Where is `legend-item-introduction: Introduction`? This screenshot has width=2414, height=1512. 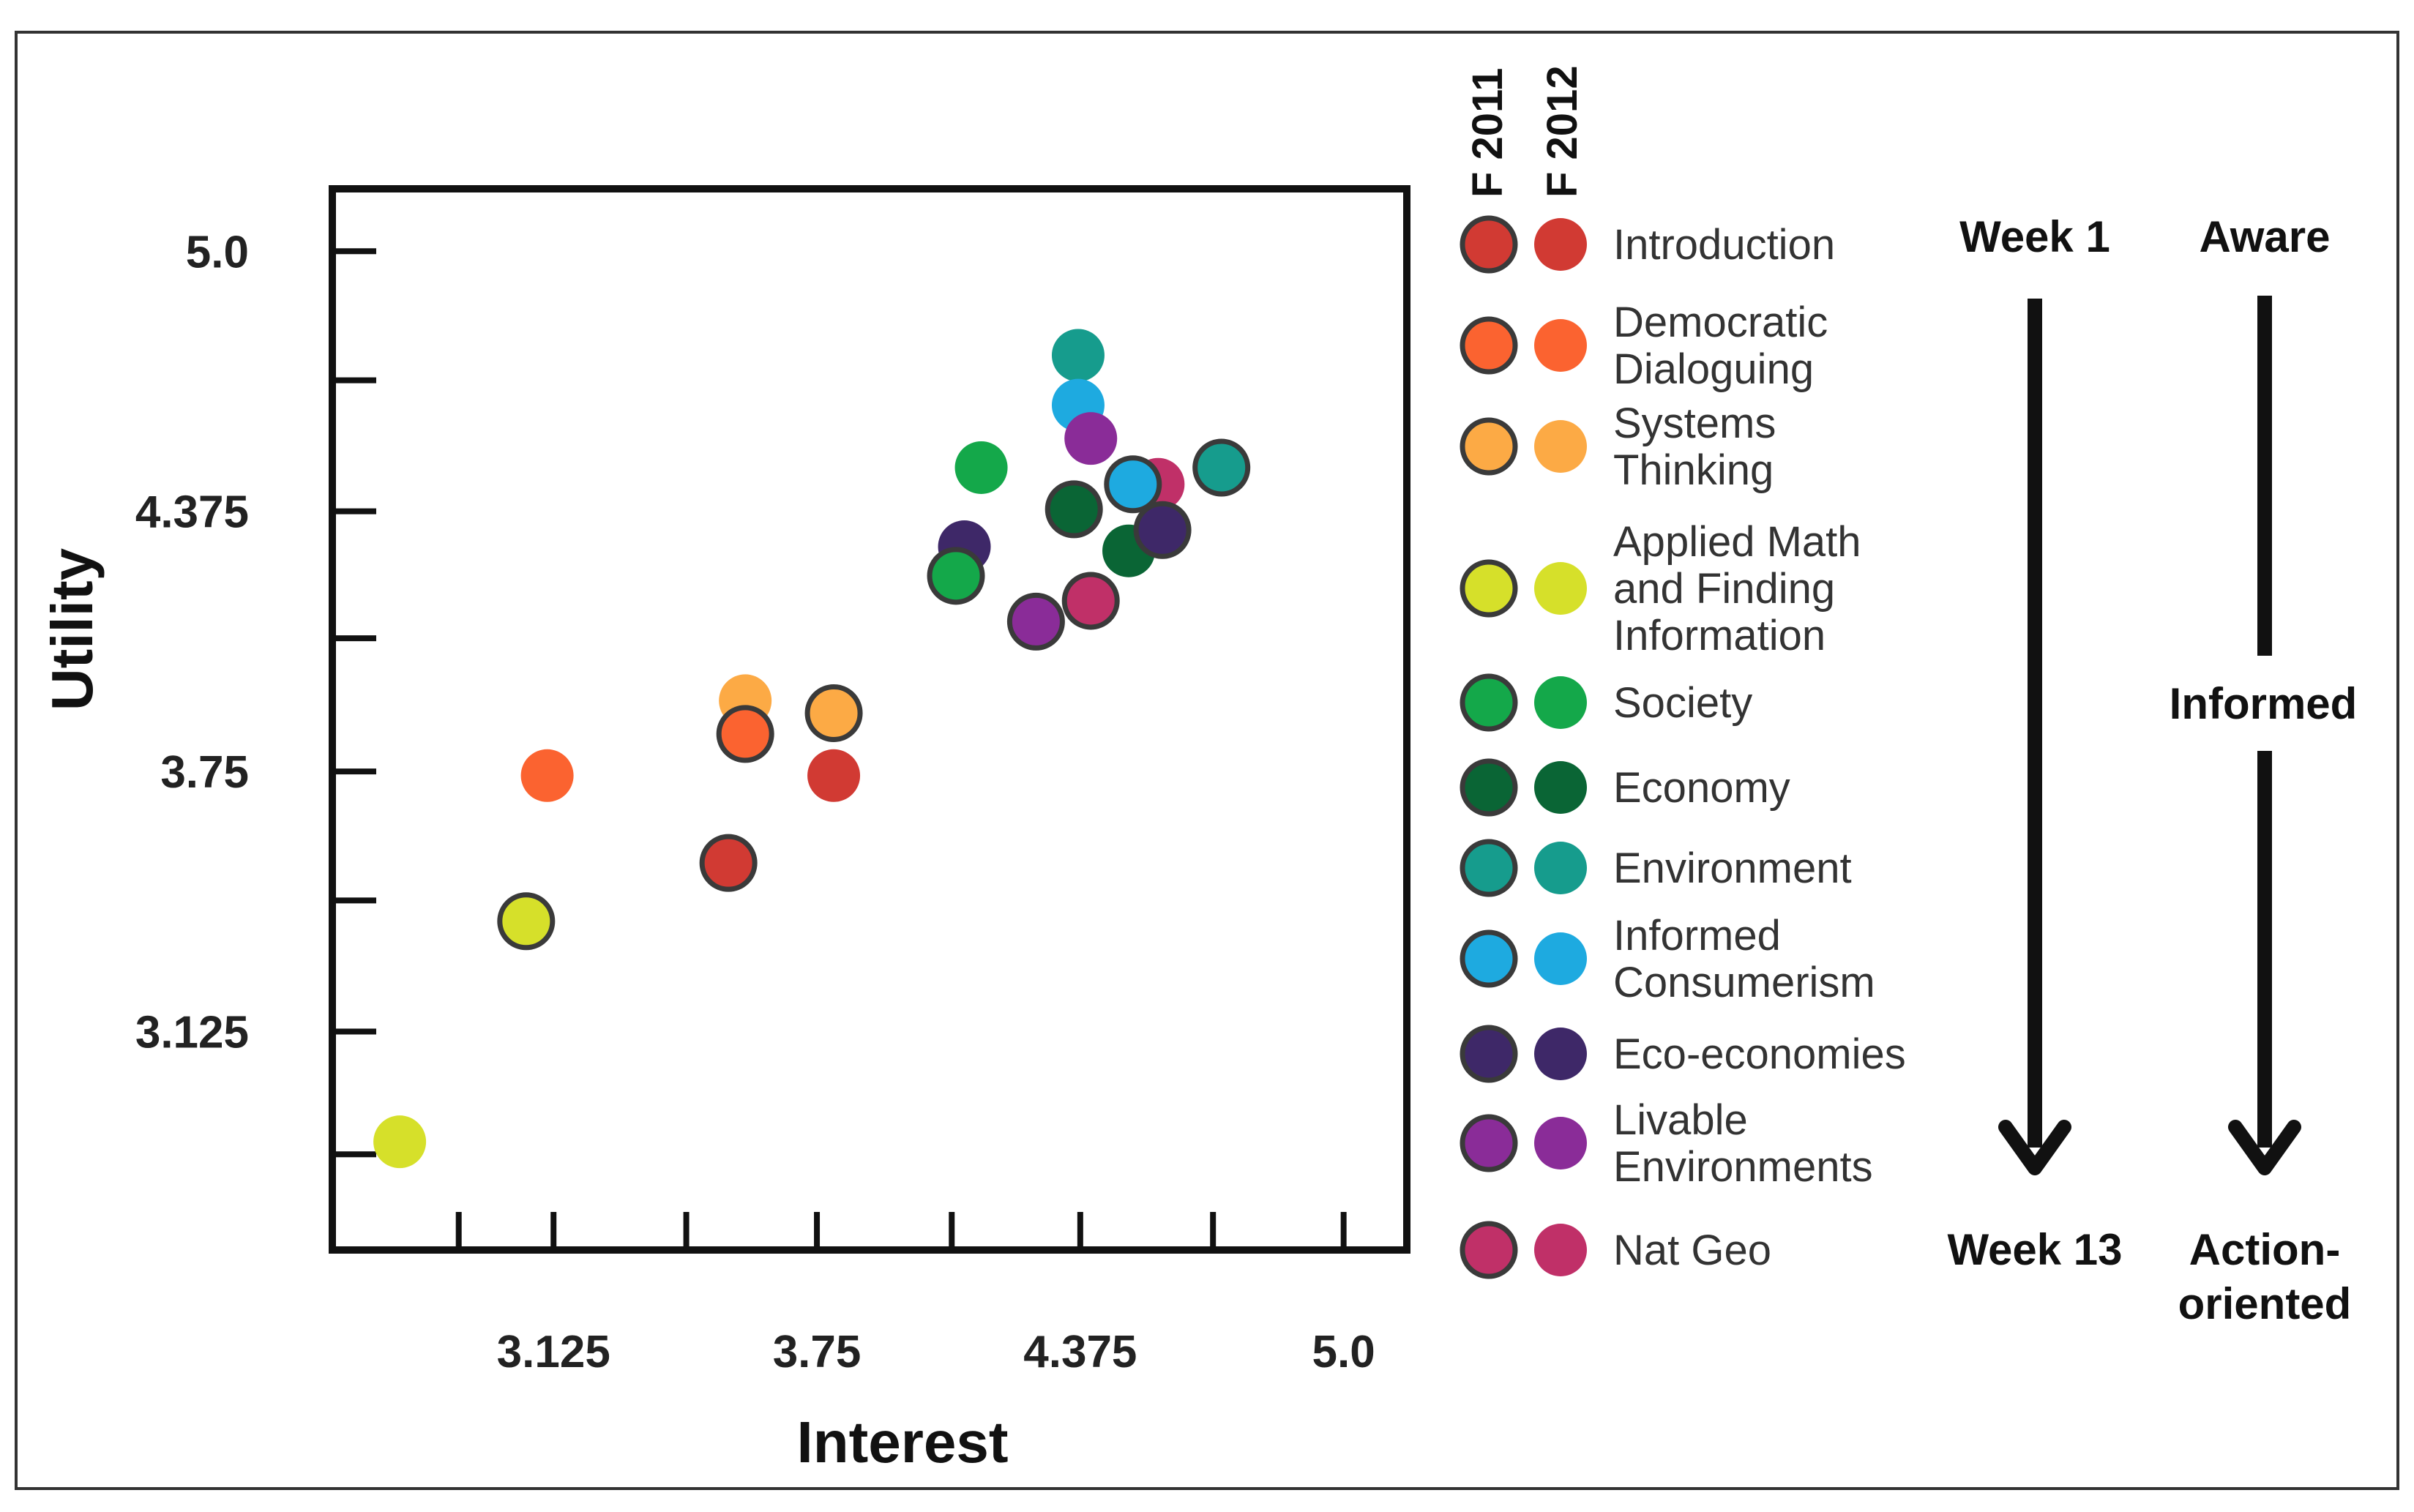 legend-item-introduction: Introduction is located at coordinates (1647, 244).